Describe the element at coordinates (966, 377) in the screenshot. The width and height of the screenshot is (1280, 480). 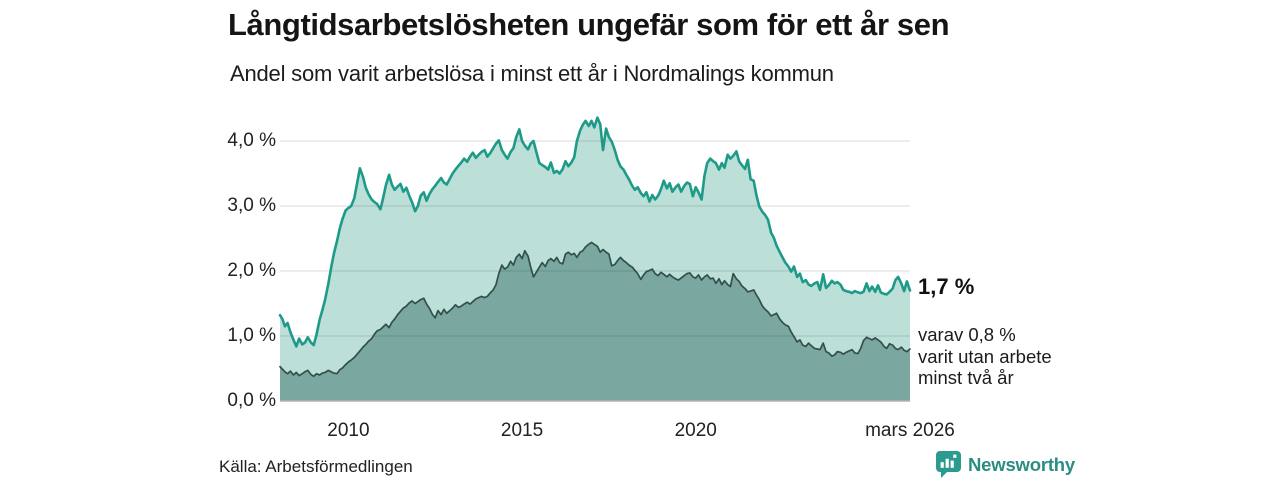
I see `annotation-line: minst två år` at that location.